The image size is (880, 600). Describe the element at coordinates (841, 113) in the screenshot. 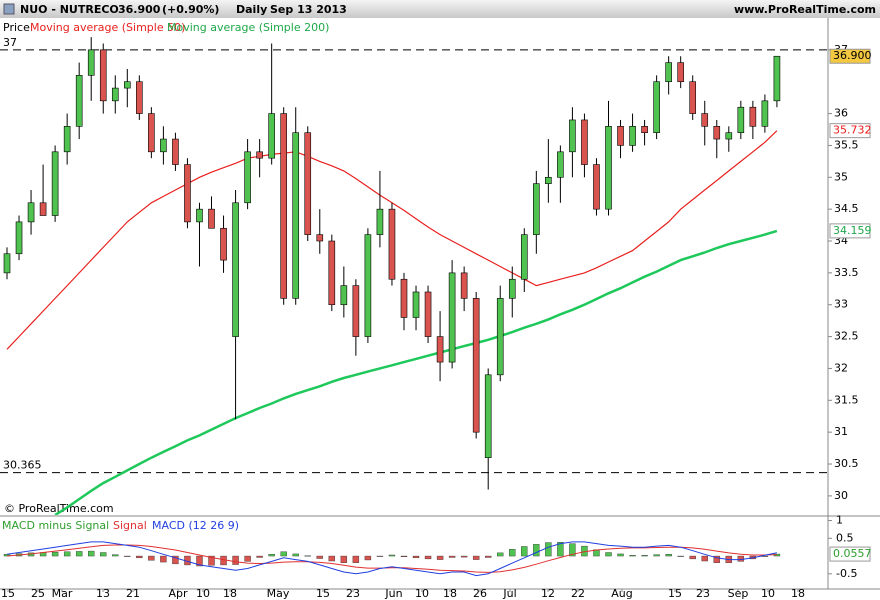

I see `y-tick-label: 36` at that location.